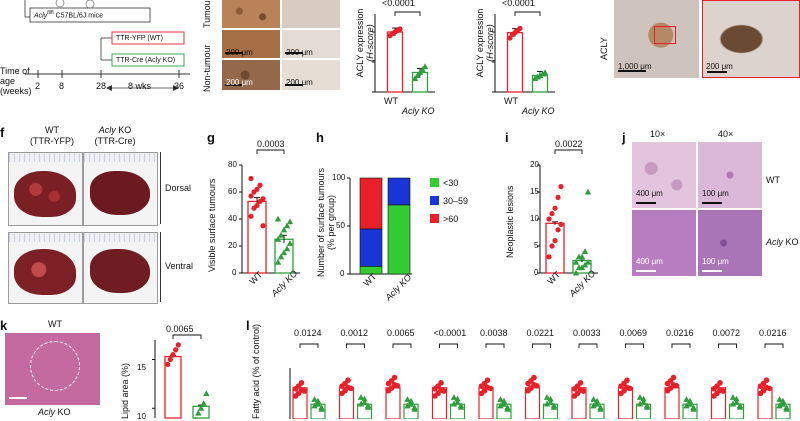 This screenshot has width=800, height=421. What do you see at coordinates (726, 333) in the screenshot?
I see `chart-l-pvalue-9: 0.0072` at bounding box center [726, 333].